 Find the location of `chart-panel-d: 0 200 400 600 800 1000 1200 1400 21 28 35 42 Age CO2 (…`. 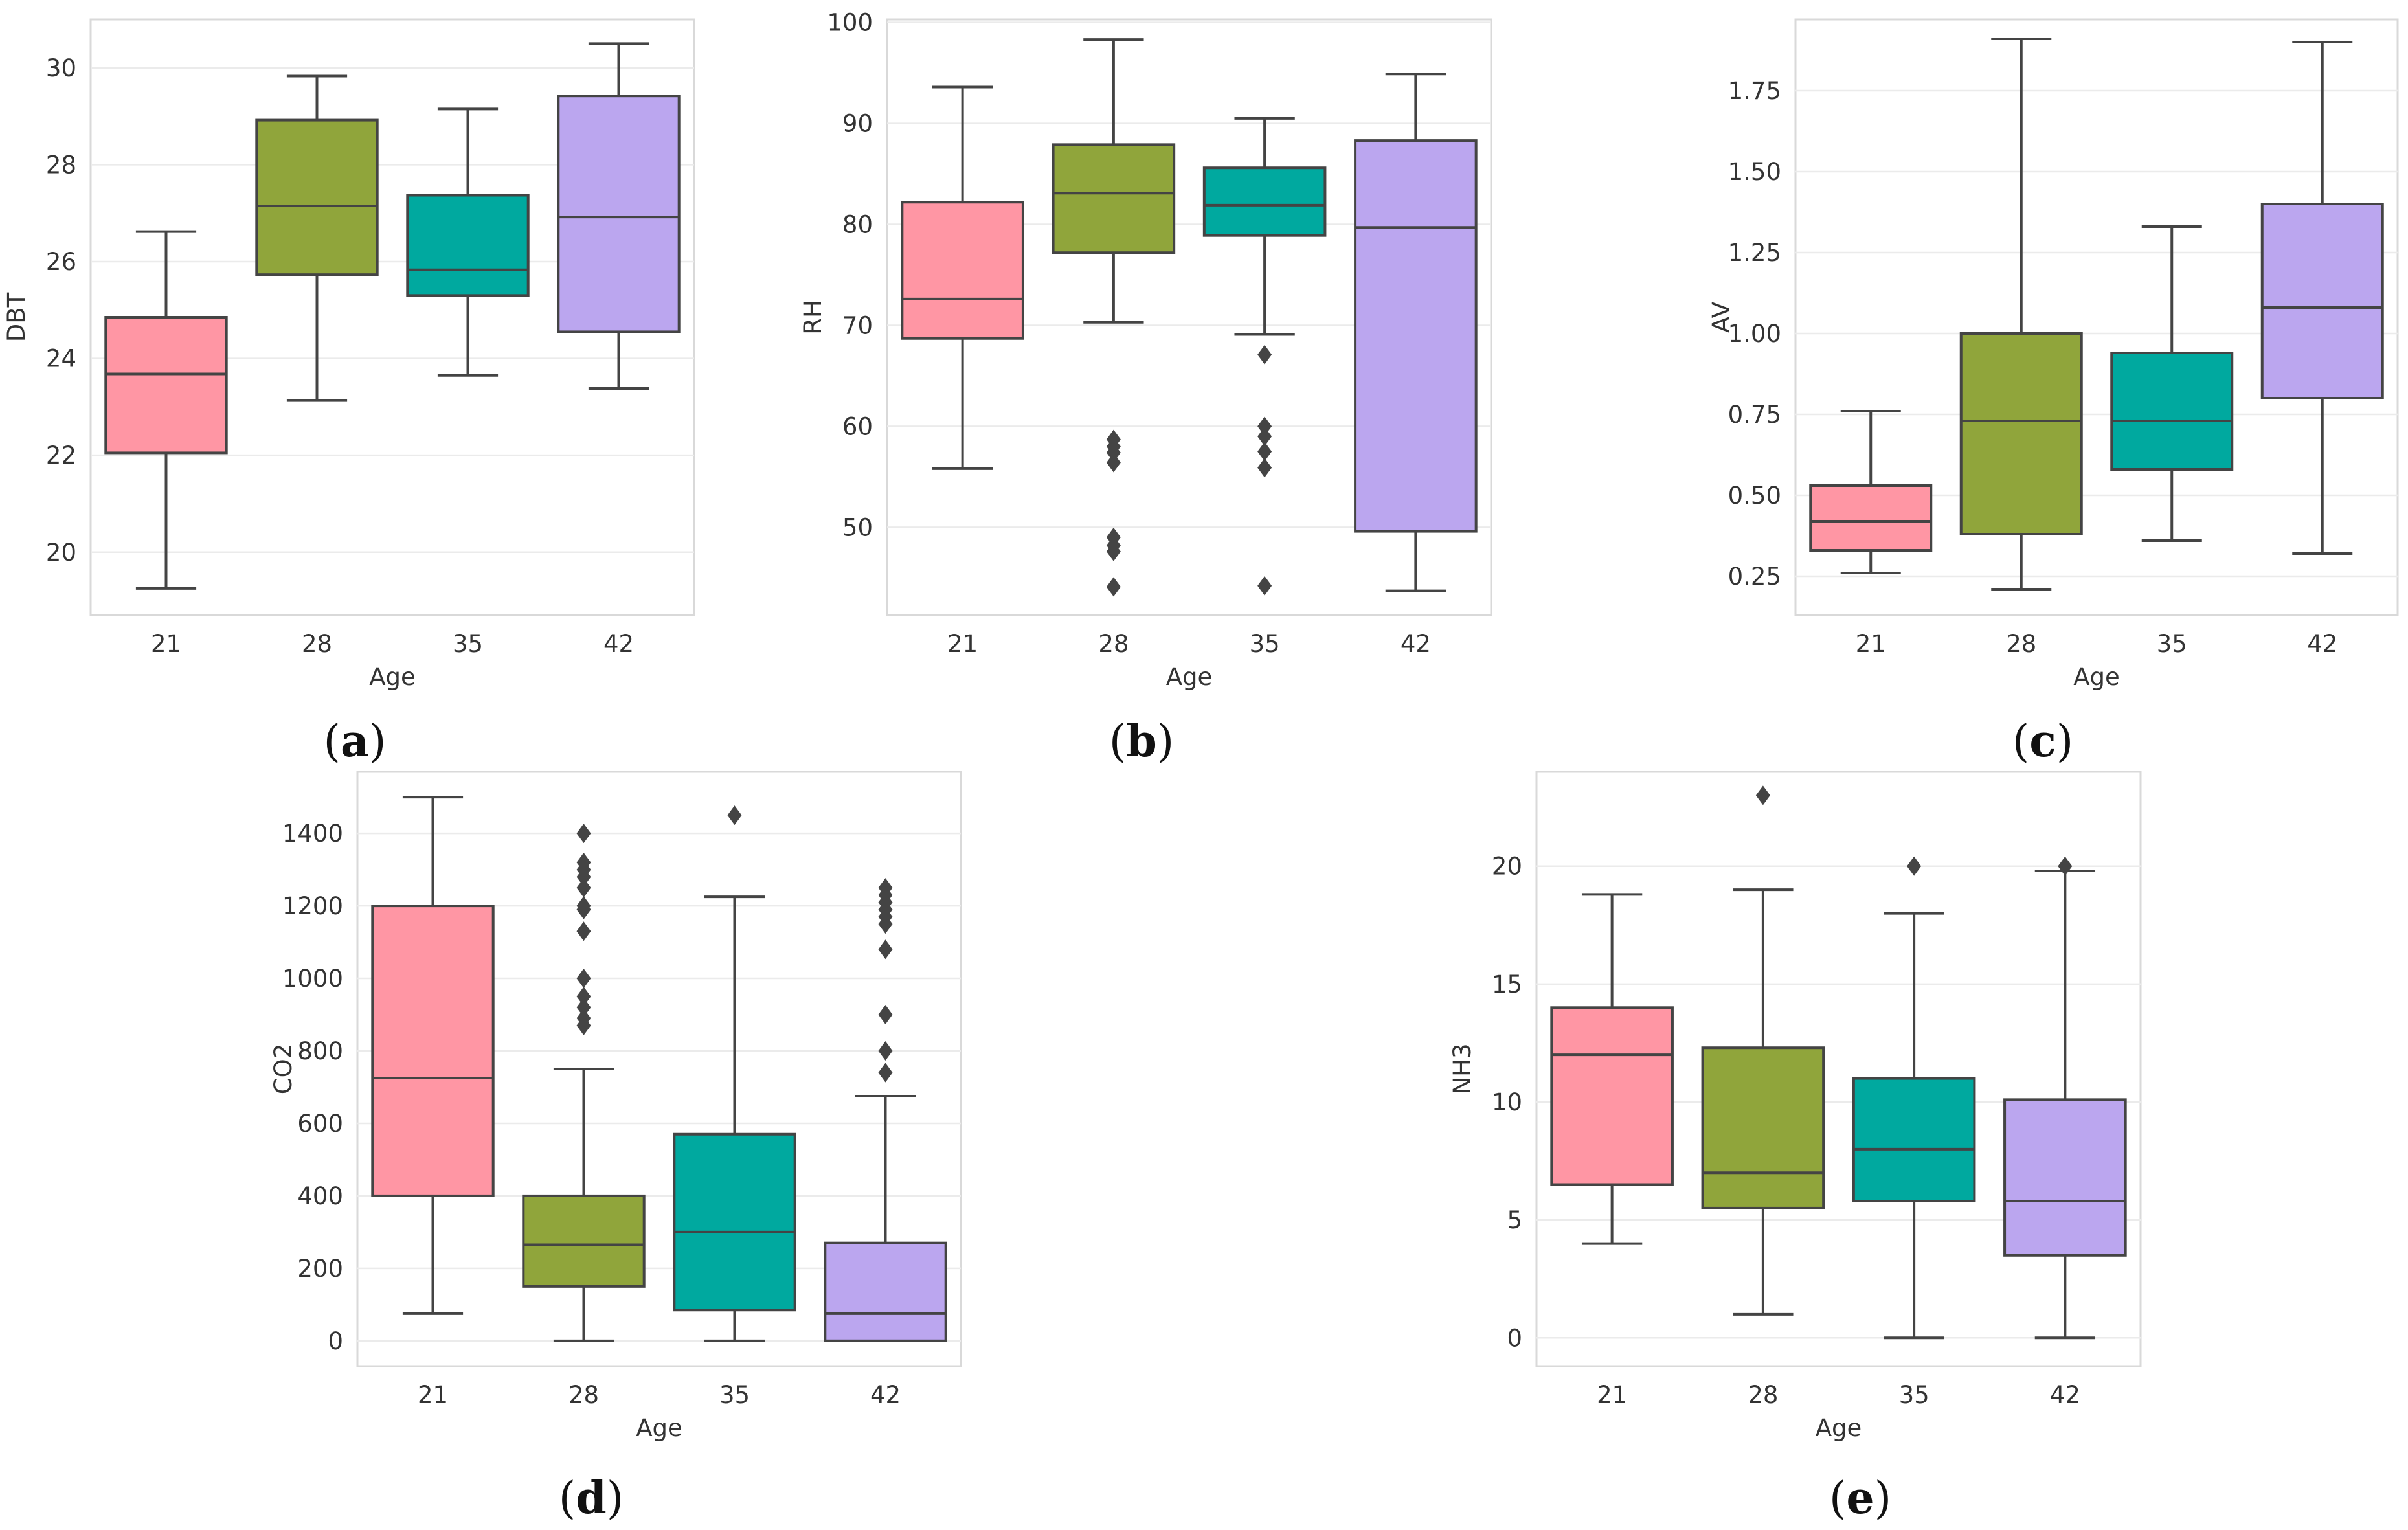

chart-panel-d: 0 200 400 600 800 1000 1200 1400 21 28 35 42 Age CO2 (… is located at coordinates (615, 1147).